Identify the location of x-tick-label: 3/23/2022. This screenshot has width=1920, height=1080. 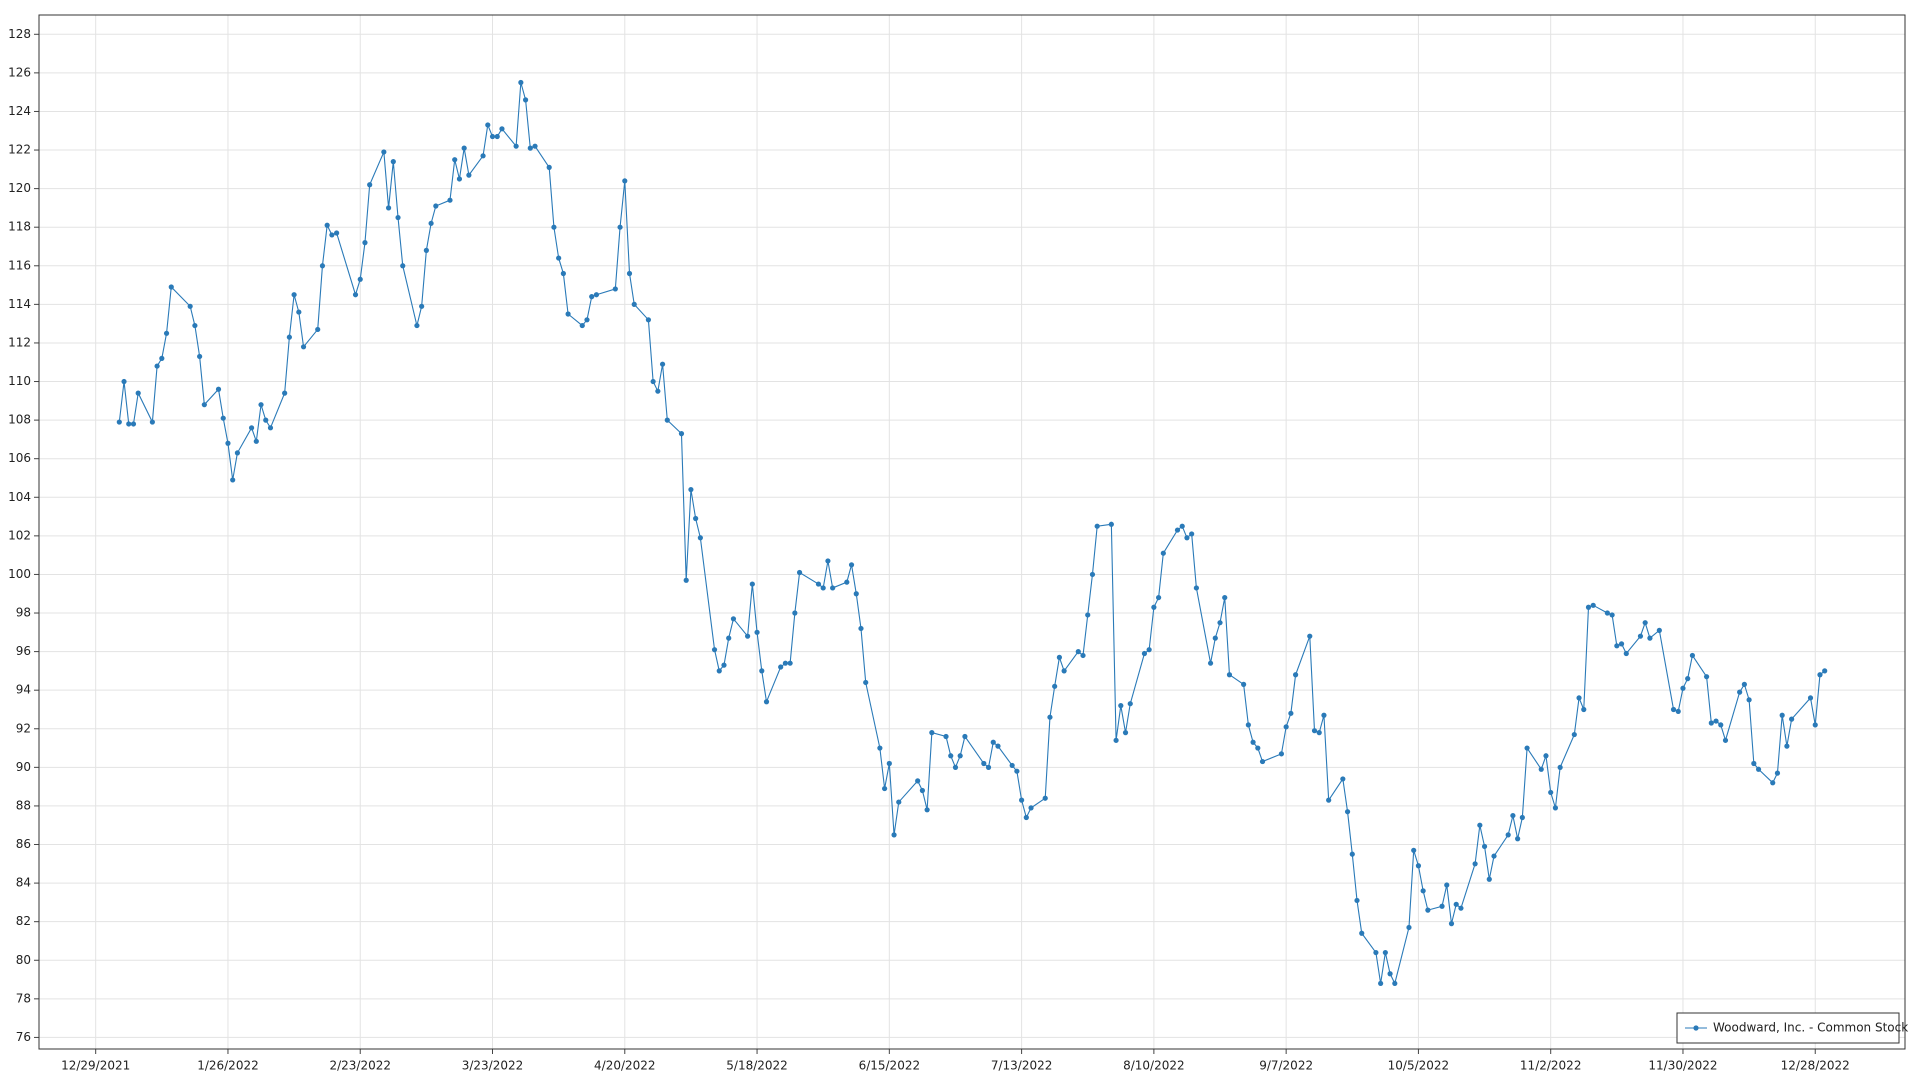
(493, 1066).